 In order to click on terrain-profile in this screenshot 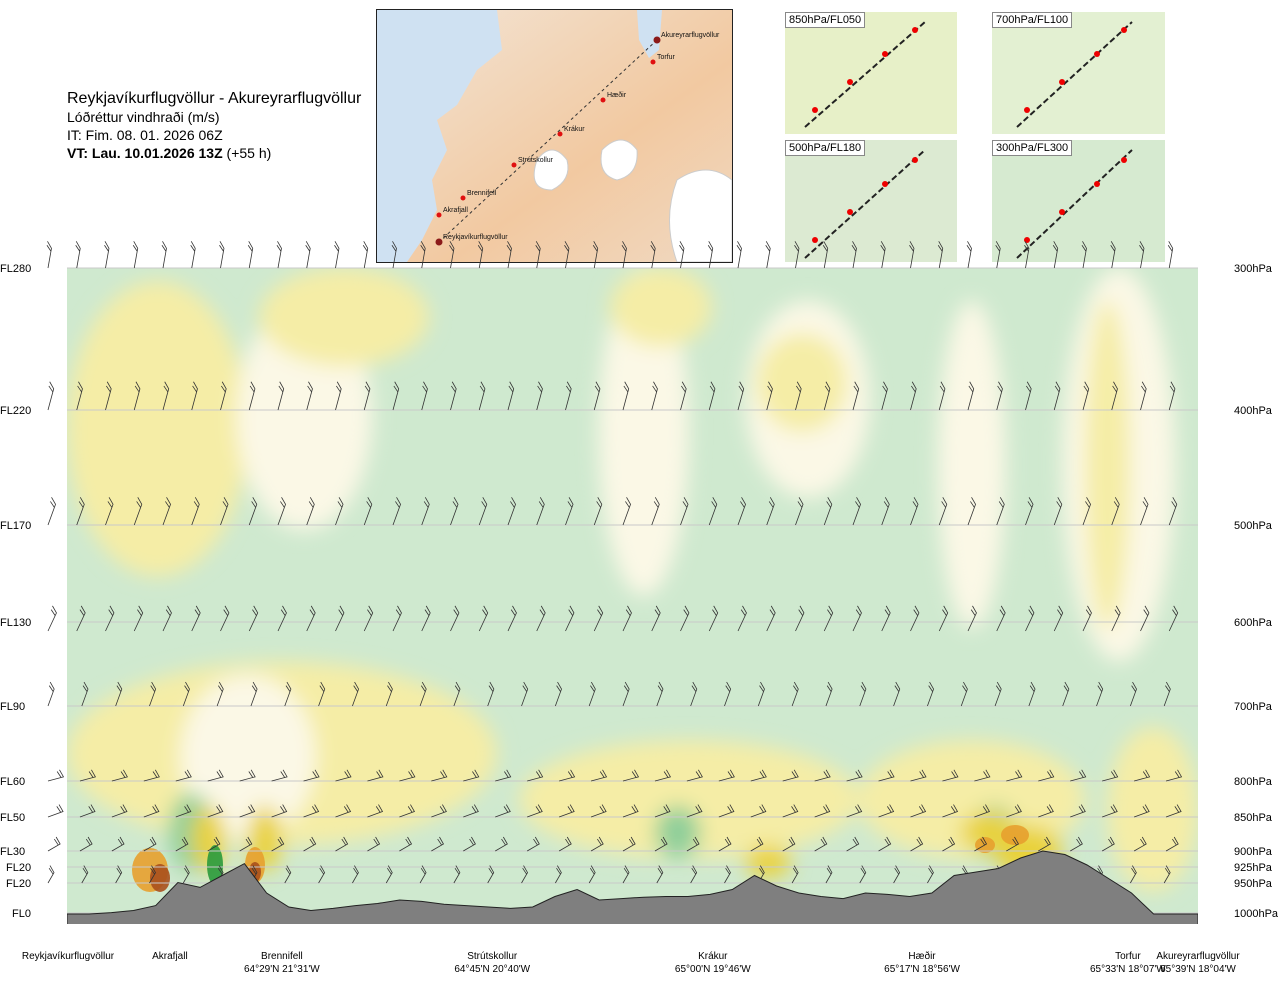, I will do `click(632, 887)`.